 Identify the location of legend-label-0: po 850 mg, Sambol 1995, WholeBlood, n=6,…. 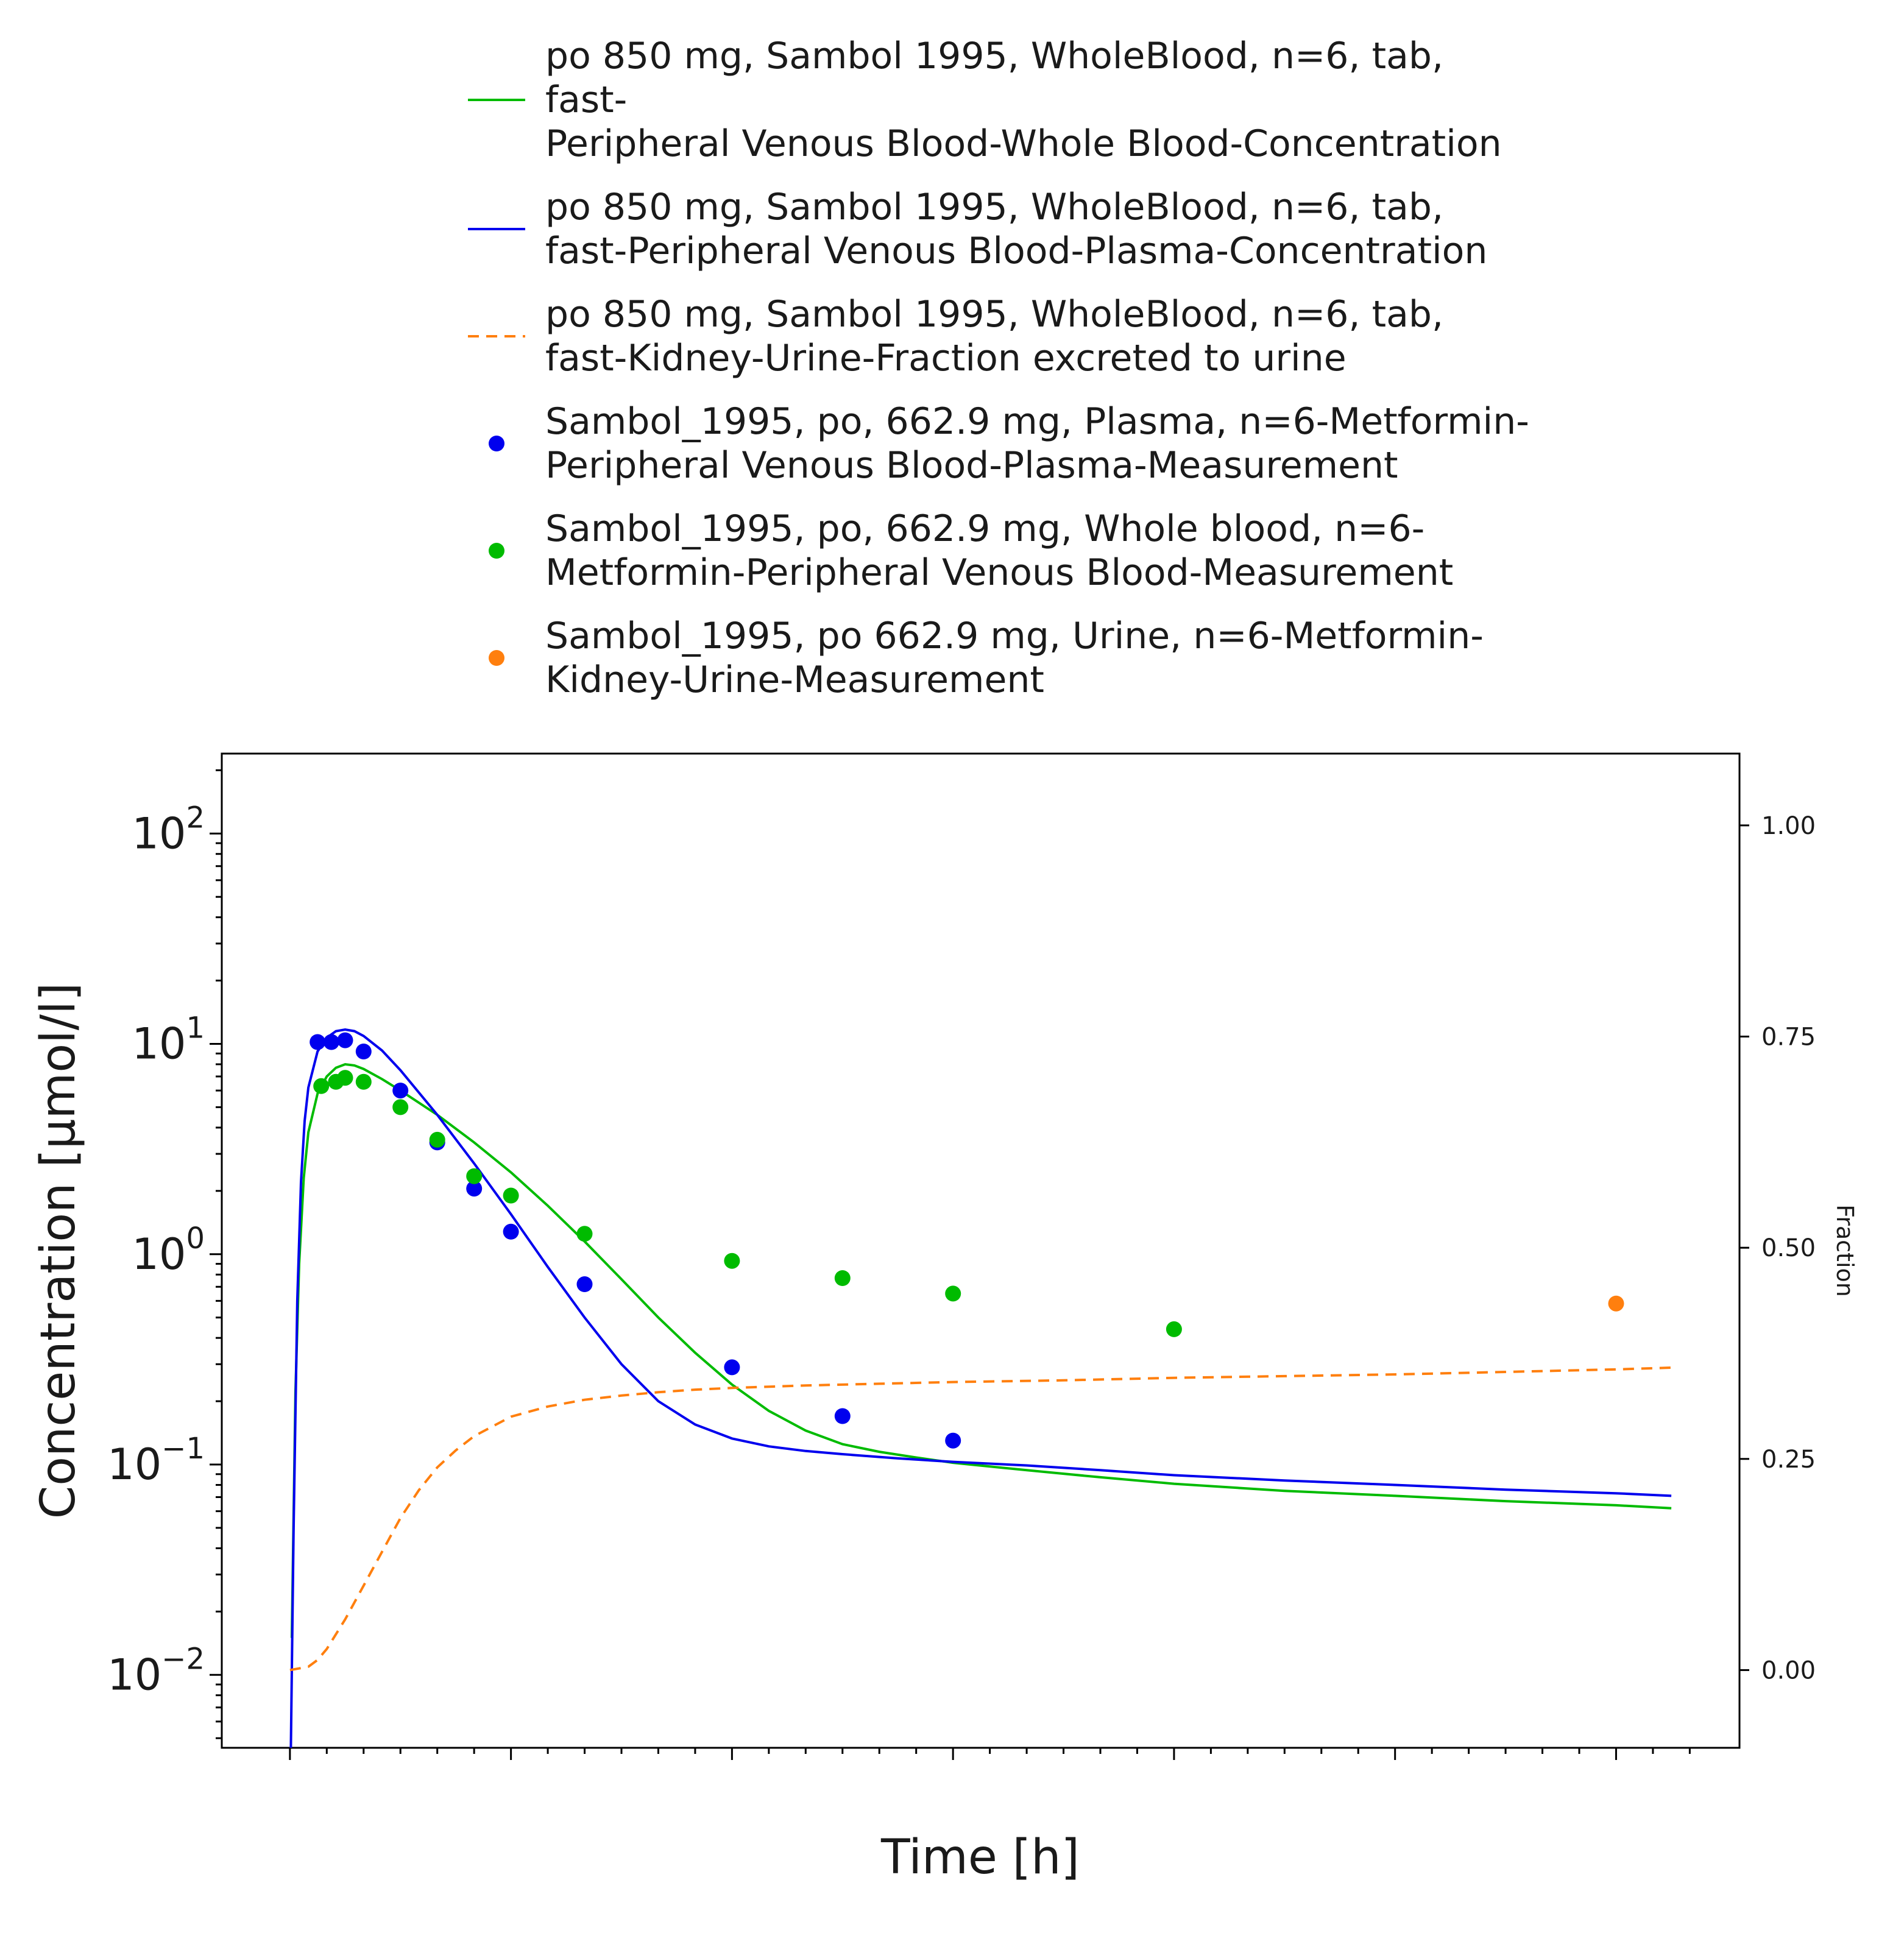
(994, 56).